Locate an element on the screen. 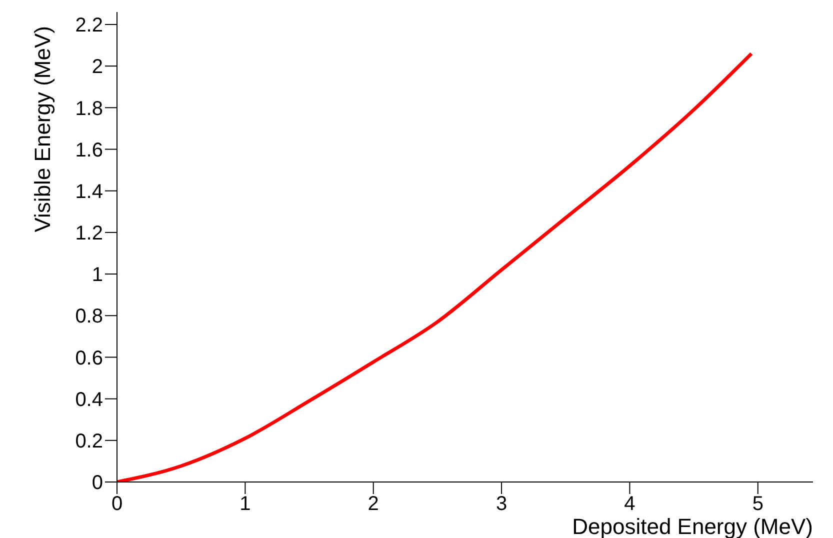 The height and width of the screenshot is (538, 833). y-tick-label: 1.2 is located at coordinates (89, 233).